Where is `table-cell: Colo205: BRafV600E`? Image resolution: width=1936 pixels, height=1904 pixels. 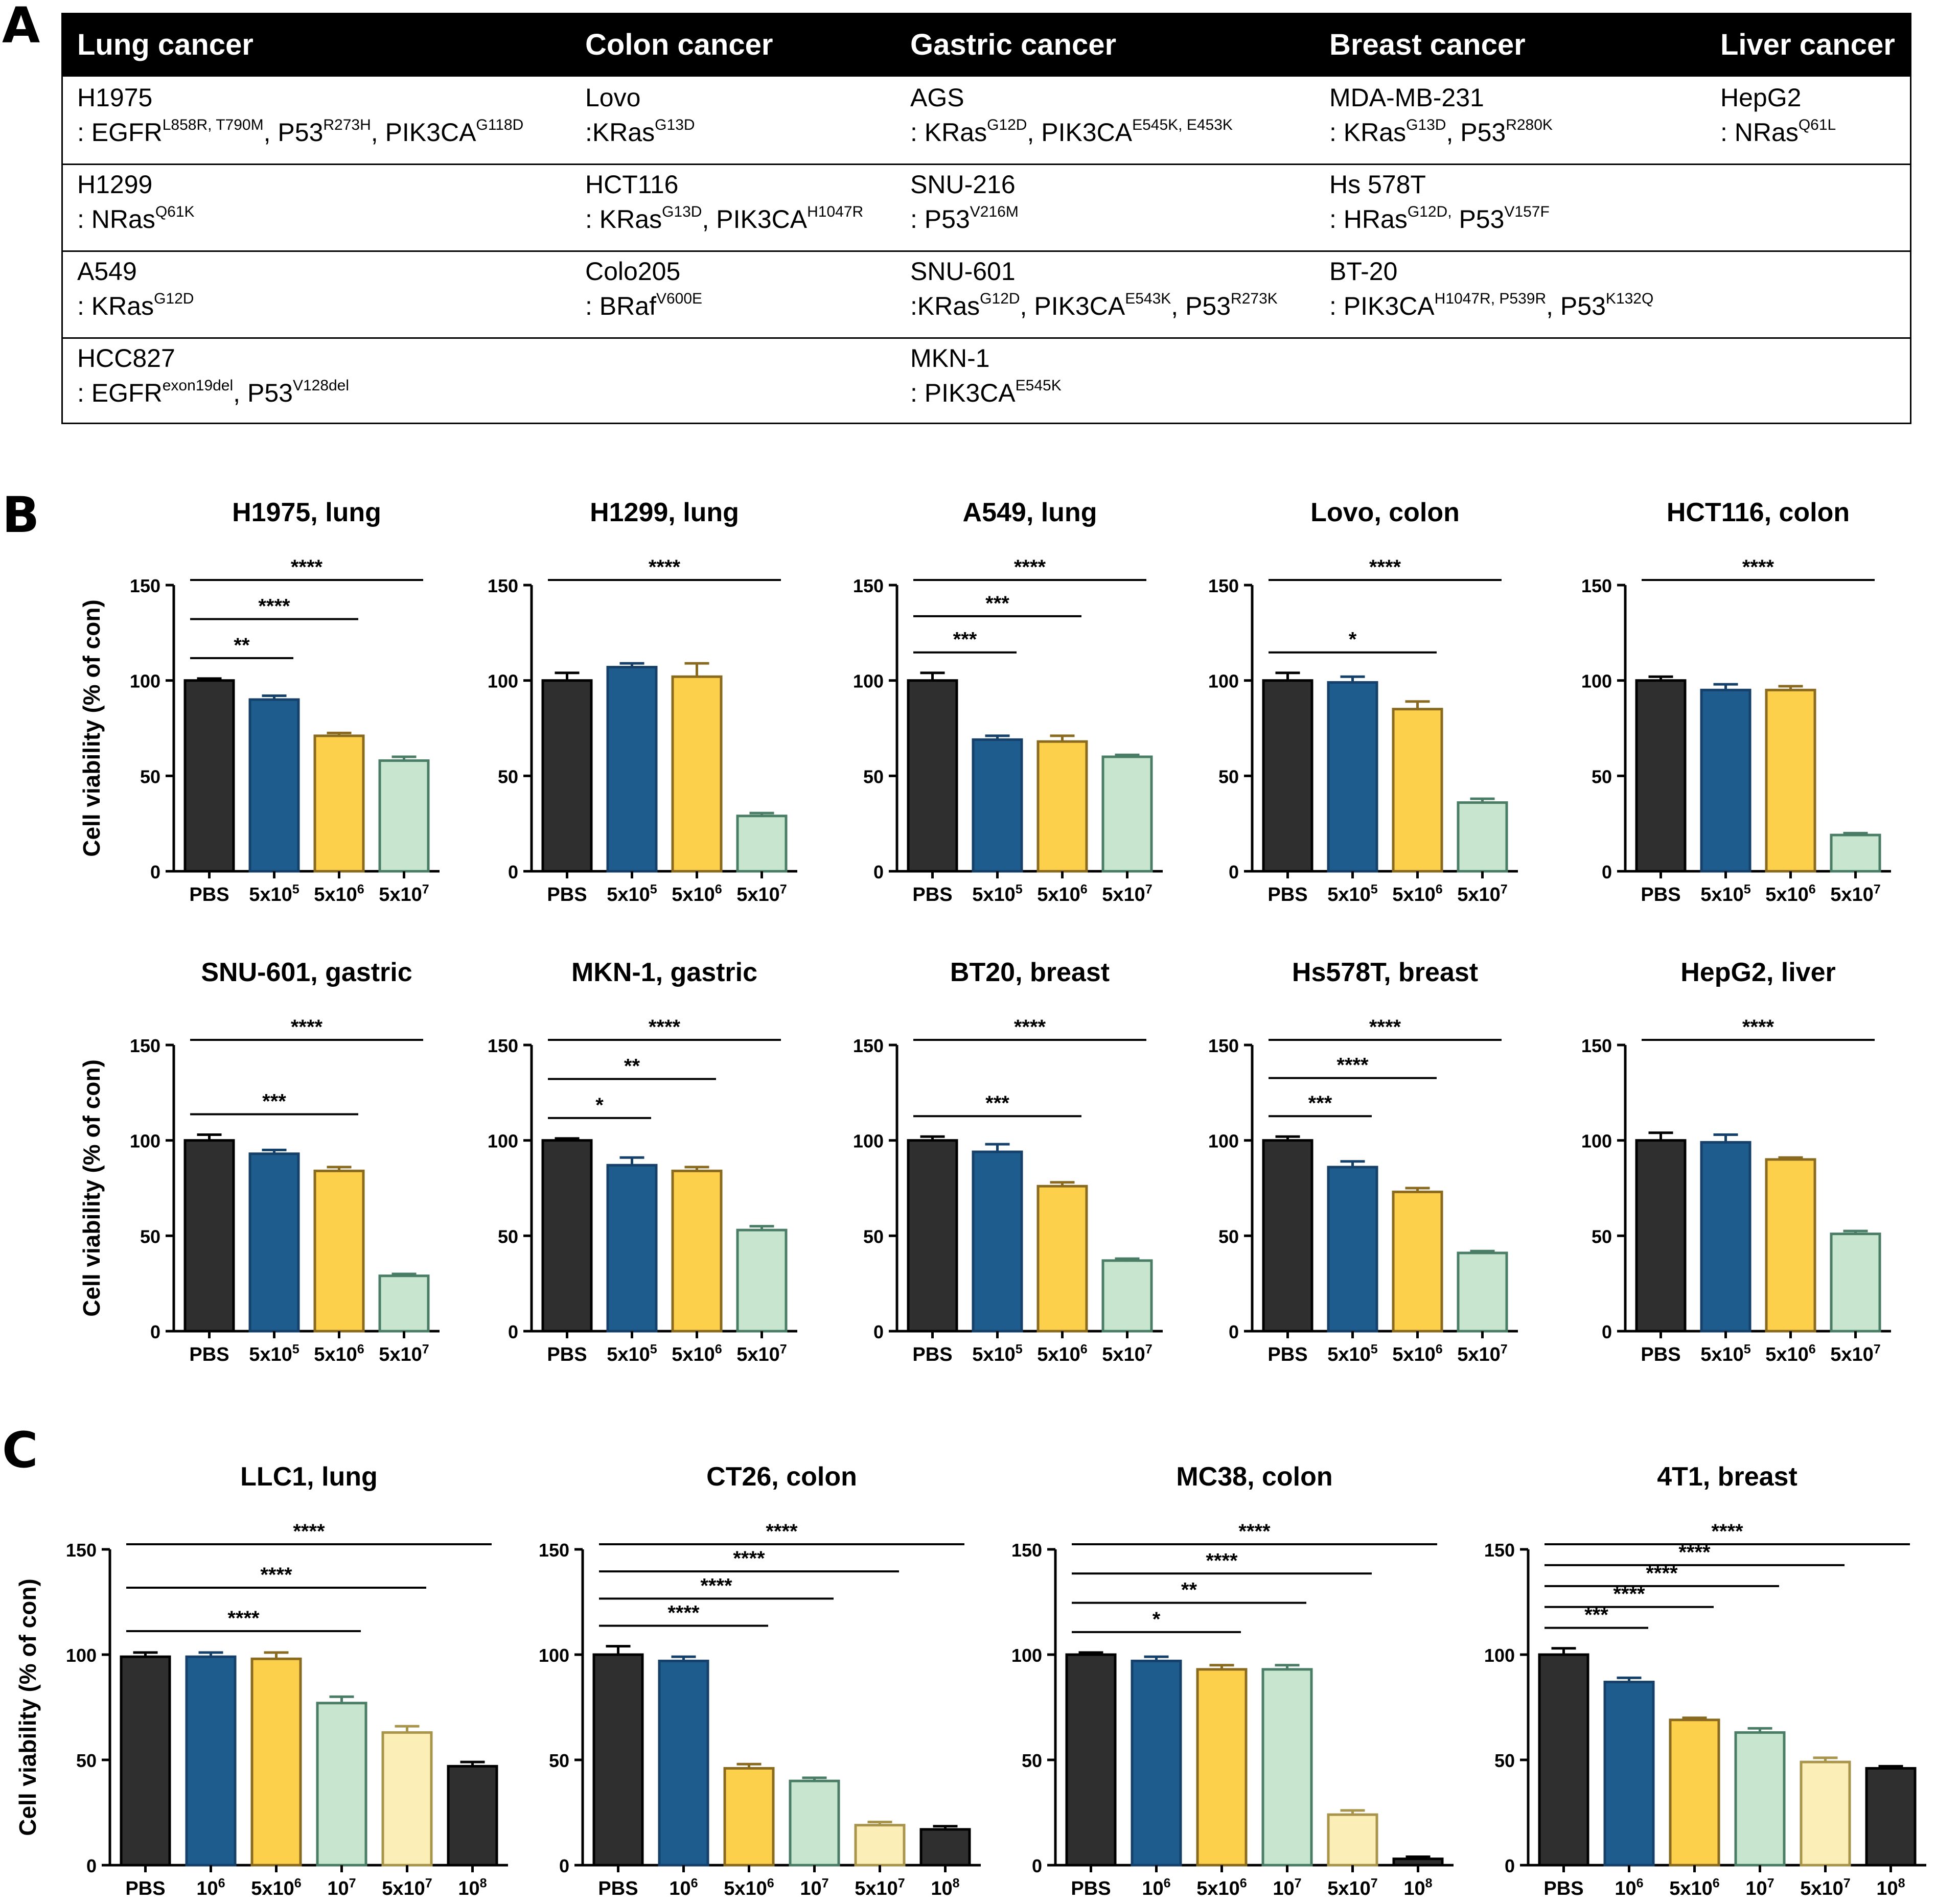
table-cell: Colo205: BRafV600E is located at coordinates (643, 288).